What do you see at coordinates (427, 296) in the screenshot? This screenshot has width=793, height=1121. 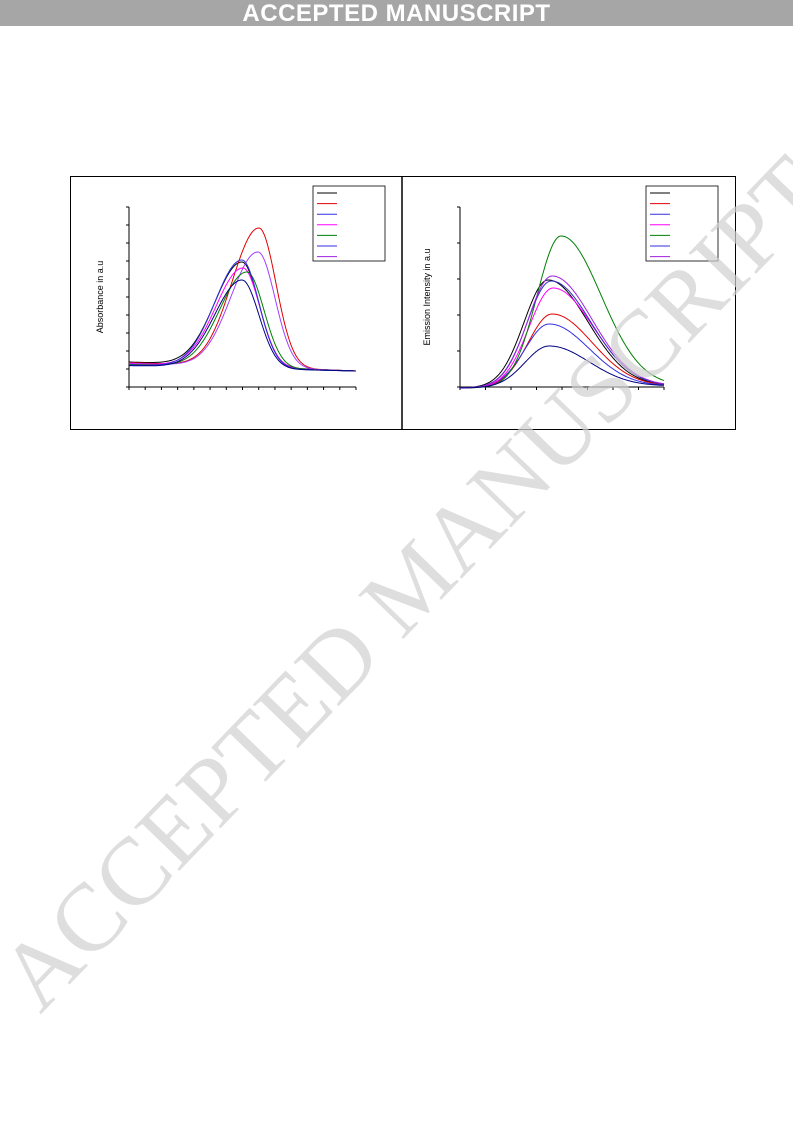 I see `y-axis-label: Emission Intensity in a.u` at bounding box center [427, 296].